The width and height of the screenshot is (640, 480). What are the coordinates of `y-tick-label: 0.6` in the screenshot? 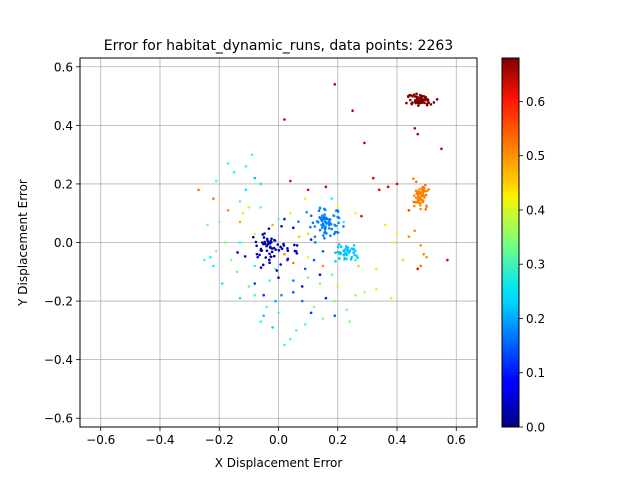 It's located at (63, 67).